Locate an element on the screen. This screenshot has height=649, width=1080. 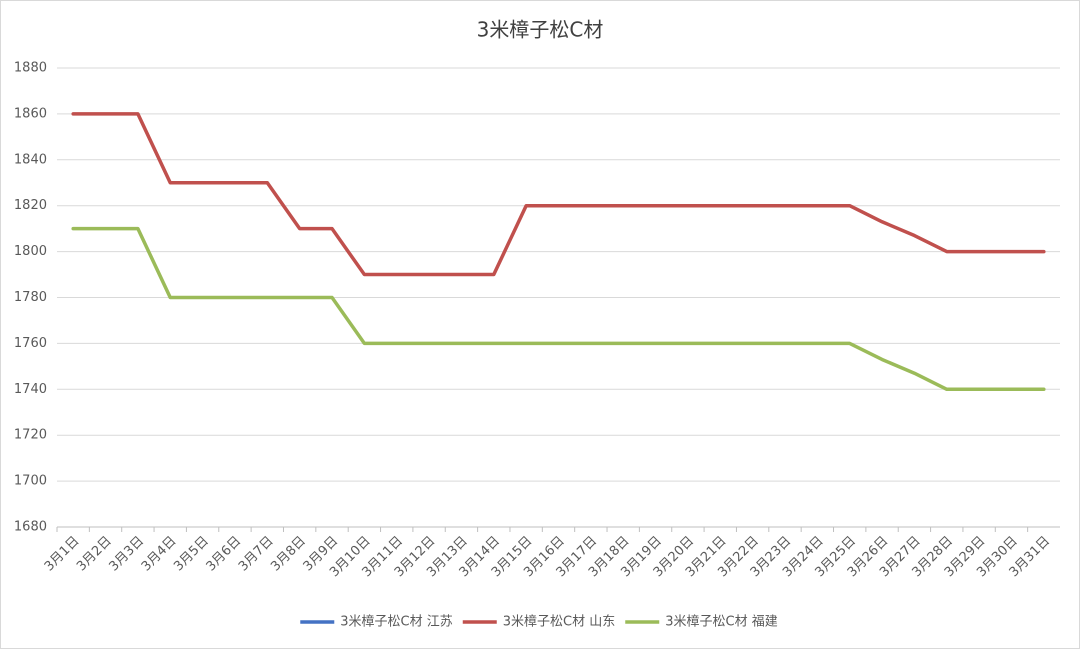
y-tick-label: 1740 is located at coordinates (30, 389).